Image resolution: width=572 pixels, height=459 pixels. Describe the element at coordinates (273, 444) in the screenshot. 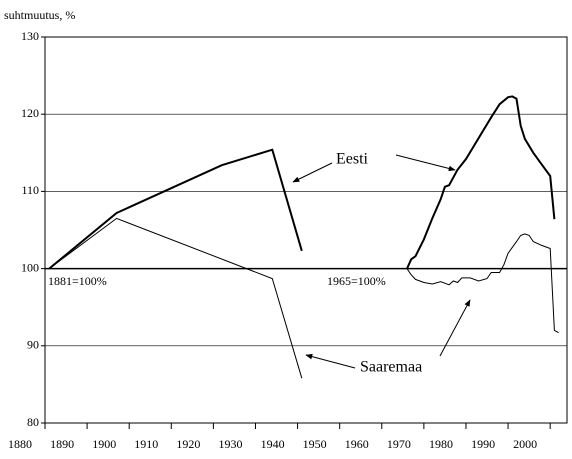

I see `x-tick-label: 1940` at that location.